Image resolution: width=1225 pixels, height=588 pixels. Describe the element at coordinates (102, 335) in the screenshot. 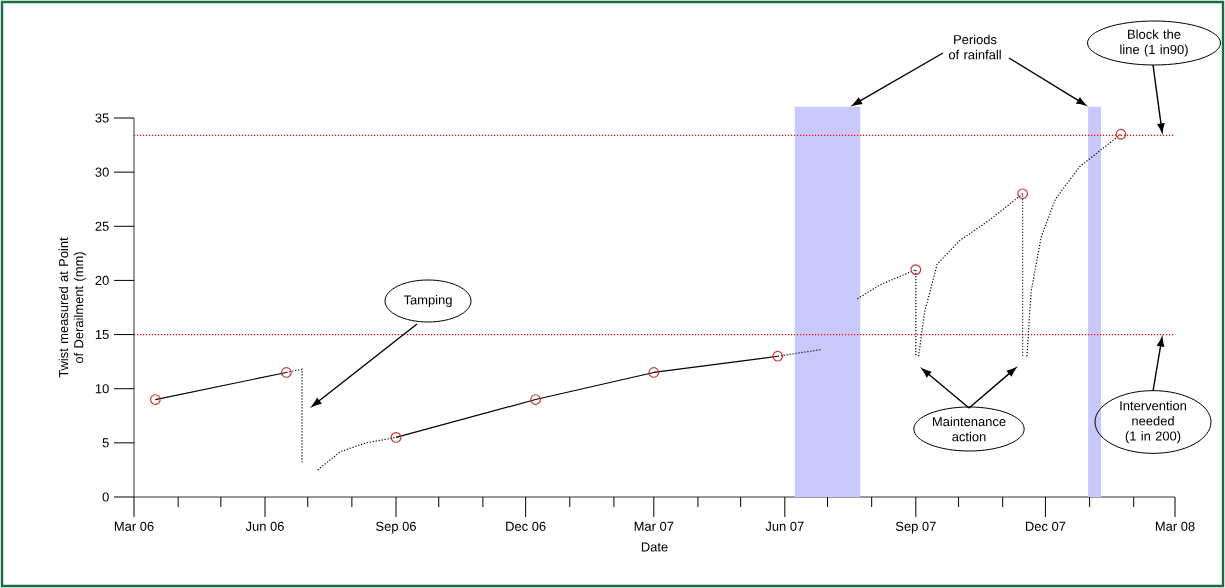

I see `y-tick-label: 15` at that location.